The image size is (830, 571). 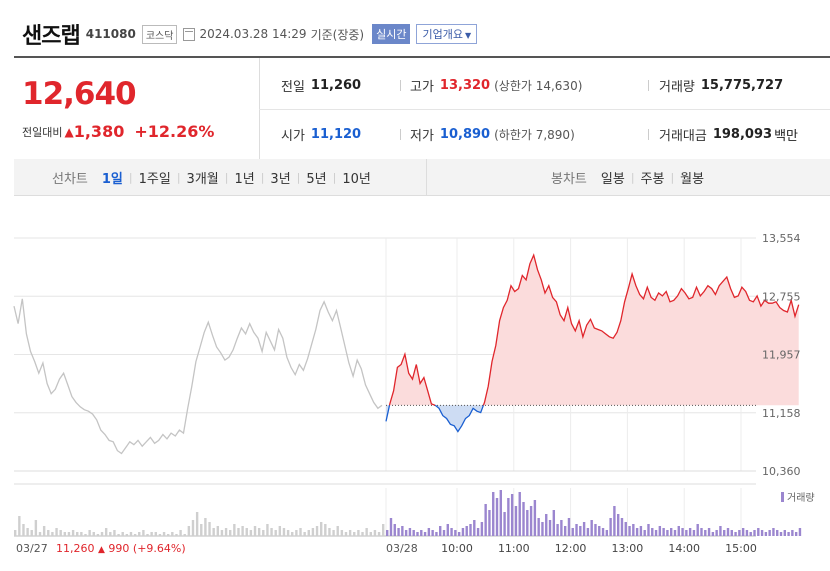 I want to click on divider, so click(x=426, y=177).